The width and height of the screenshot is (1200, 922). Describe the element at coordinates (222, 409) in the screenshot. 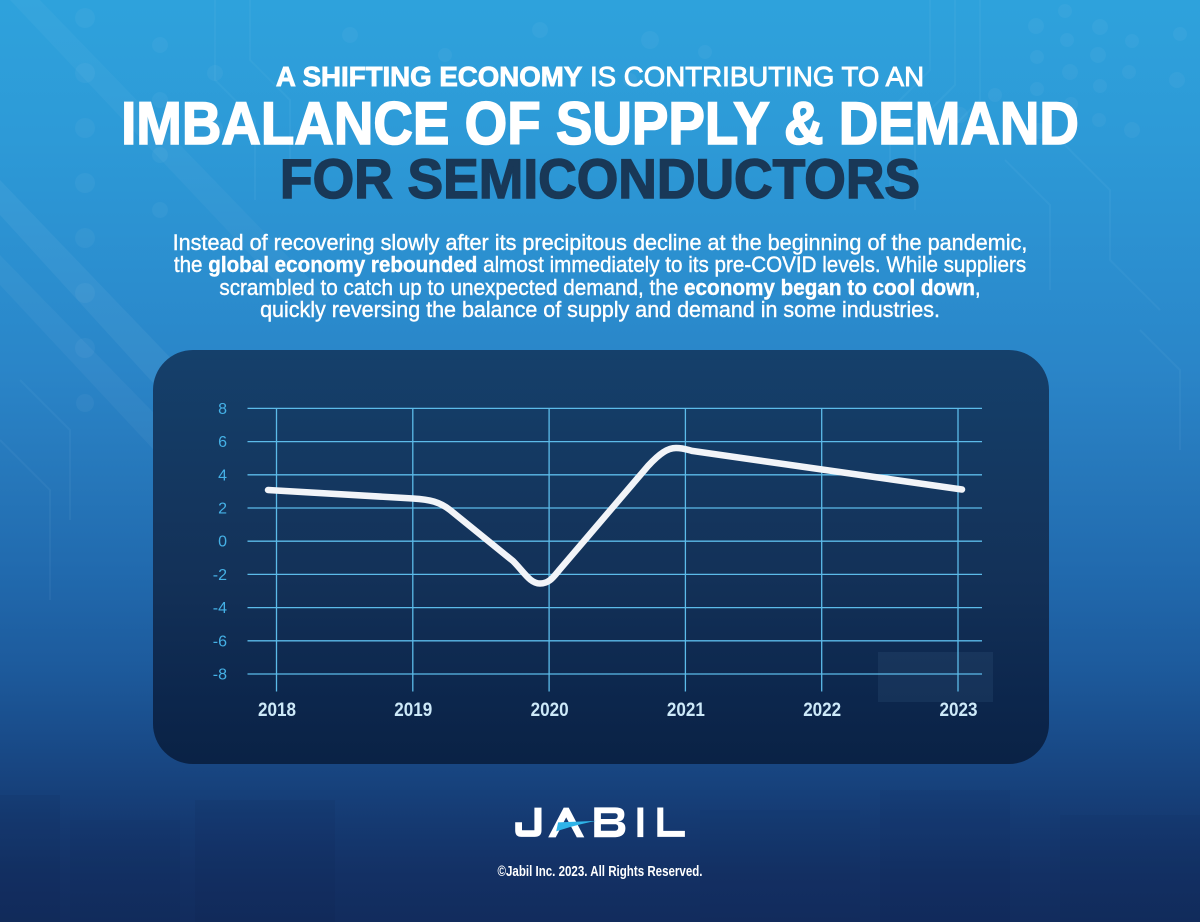

I see `svg-text: 8` at that location.